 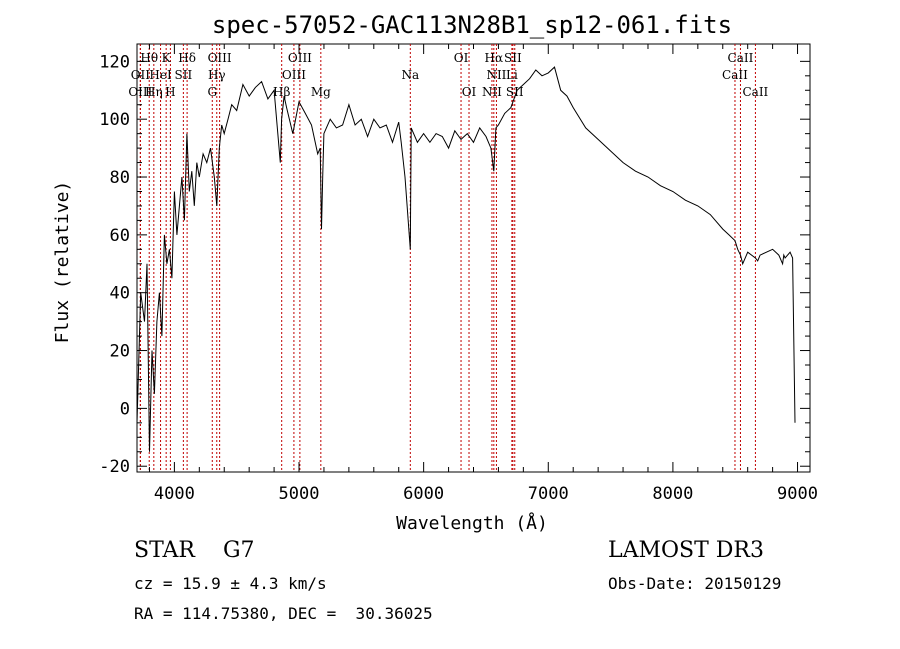 What do you see at coordinates (294, 75) in the screenshot?
I see `line-label-13: OIII` at bounding box center [294, 75].